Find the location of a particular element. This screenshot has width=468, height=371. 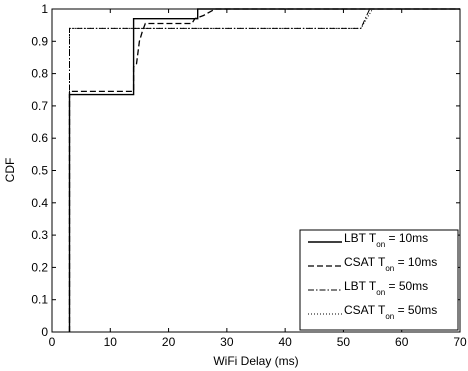

x-tick-label: 10 is located at coordinates (111, 342).